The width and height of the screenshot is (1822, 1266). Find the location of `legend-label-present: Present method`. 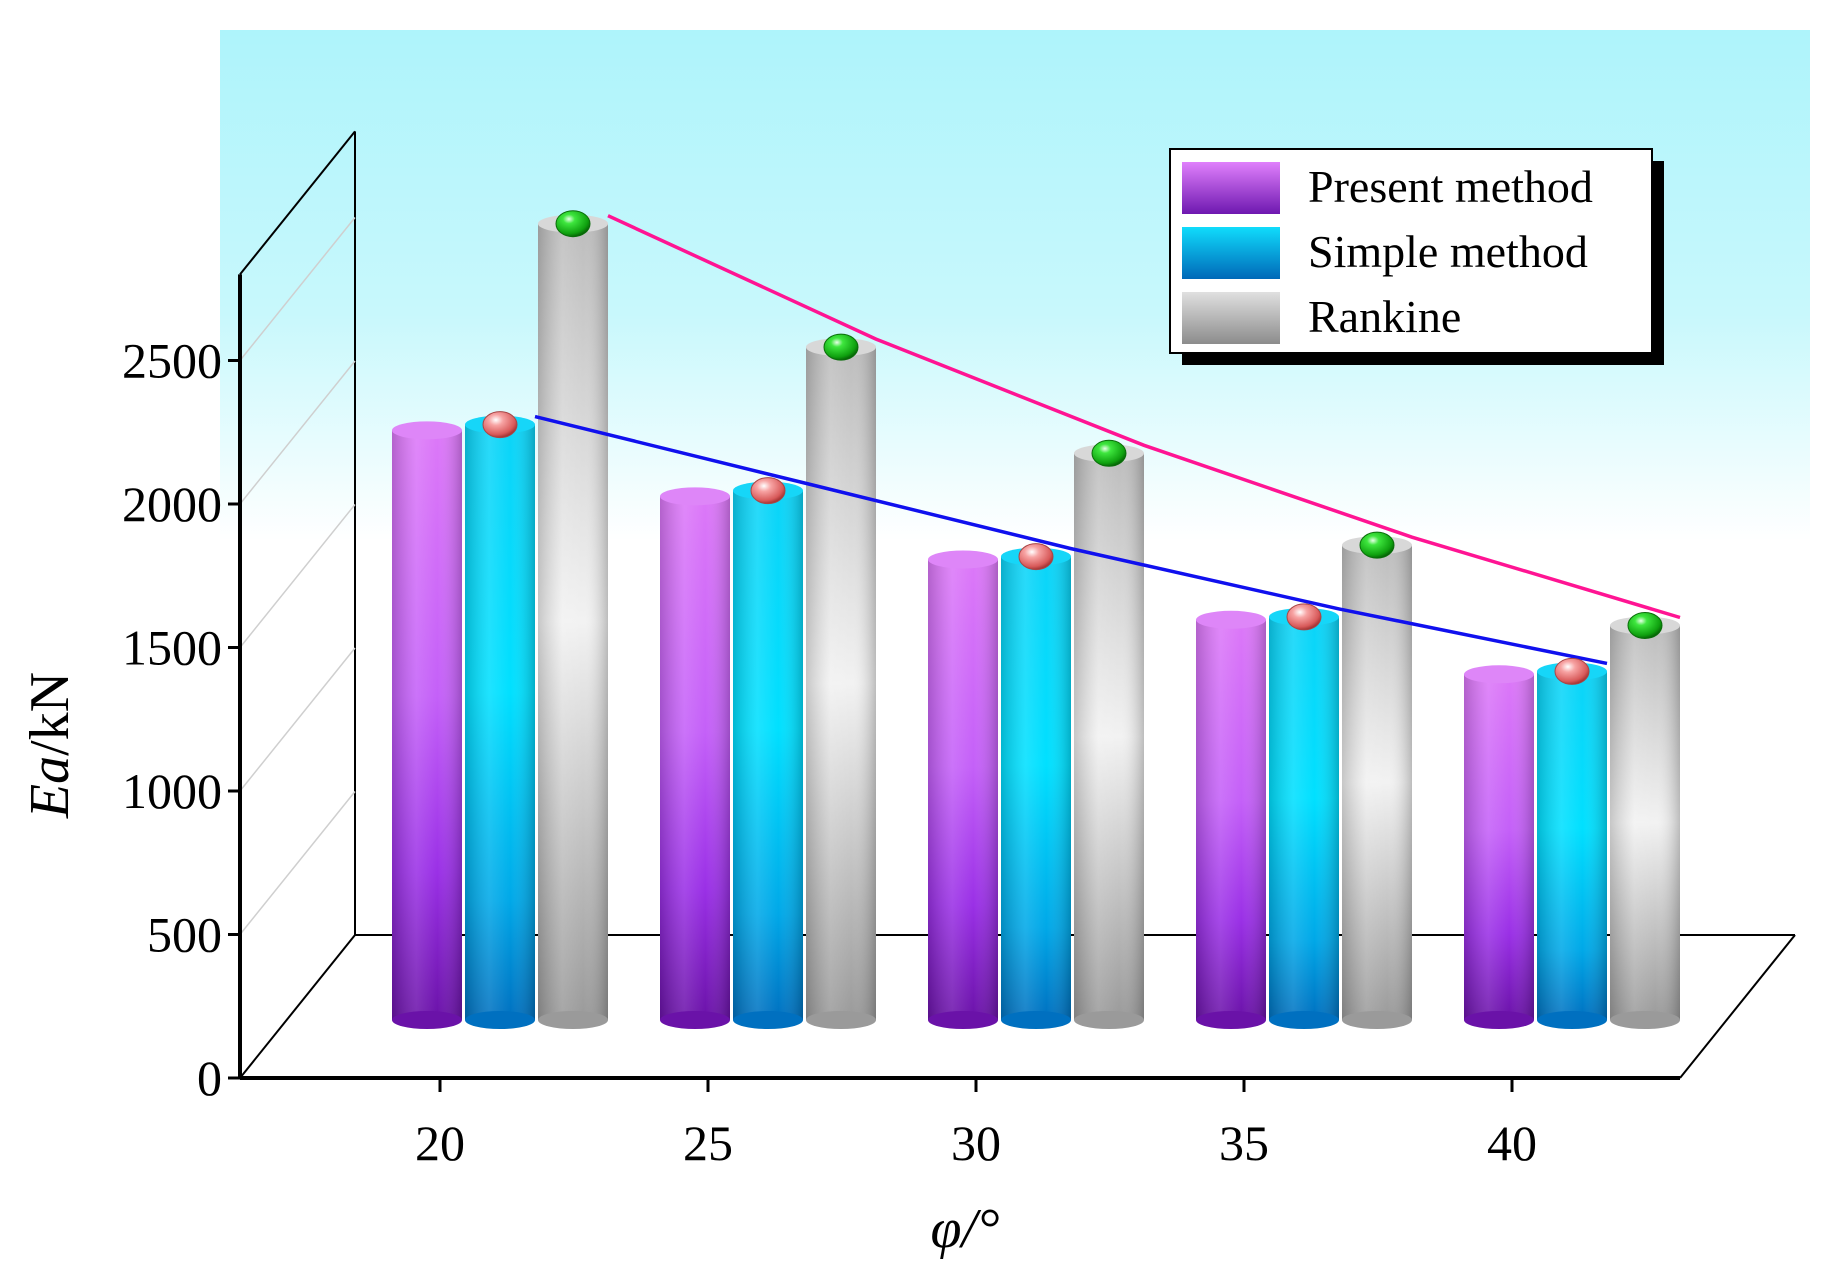

legend-label-present: Present method is located at coordinates (1450, 186).